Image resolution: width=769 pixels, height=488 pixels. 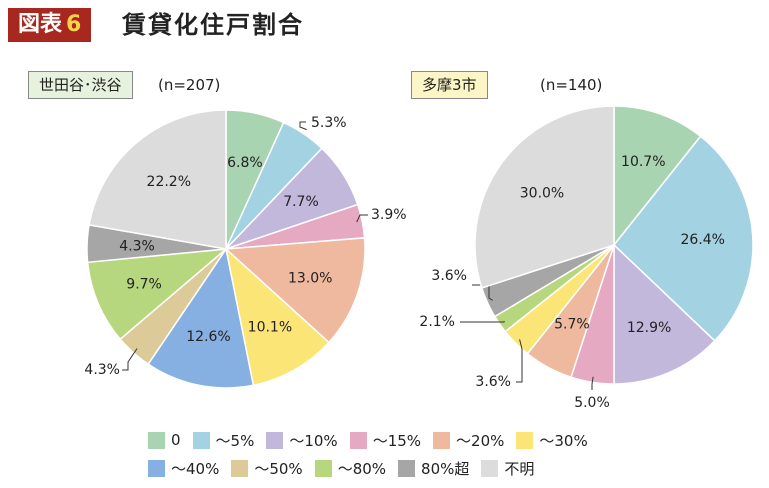 I want to click on legend-item: ～80%, so click(x=350, y=468).